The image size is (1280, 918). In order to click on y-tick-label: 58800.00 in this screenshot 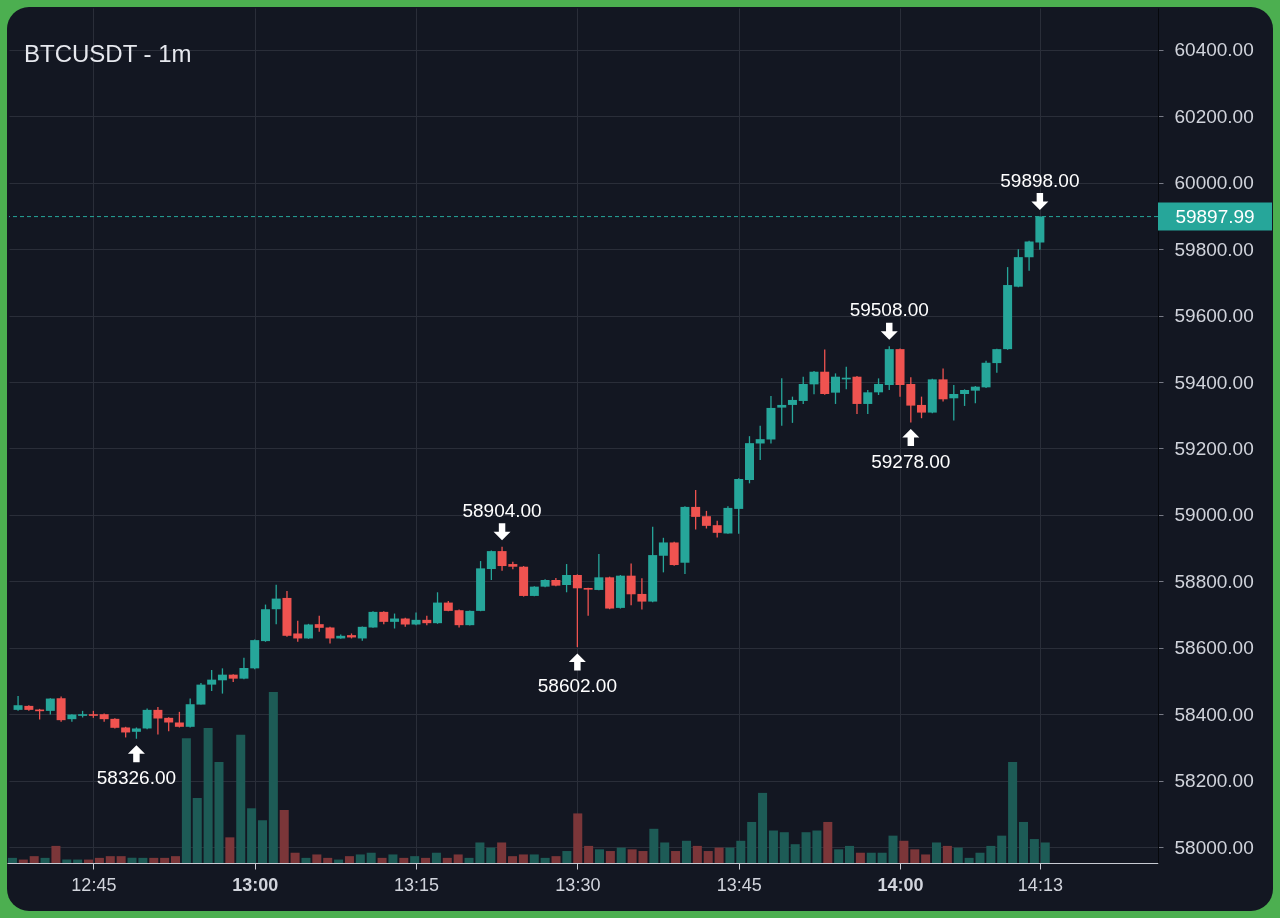, I will do `click(1214, 581)`.